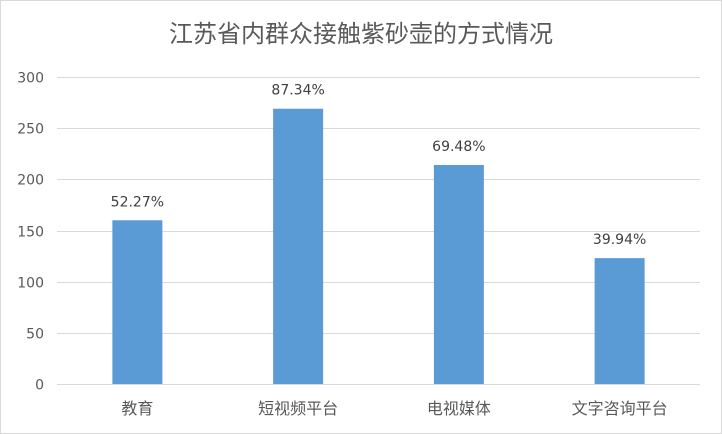 This screenshot has height=434, width=722. I want to click on y-tick-label: 300, so click(30, 79).